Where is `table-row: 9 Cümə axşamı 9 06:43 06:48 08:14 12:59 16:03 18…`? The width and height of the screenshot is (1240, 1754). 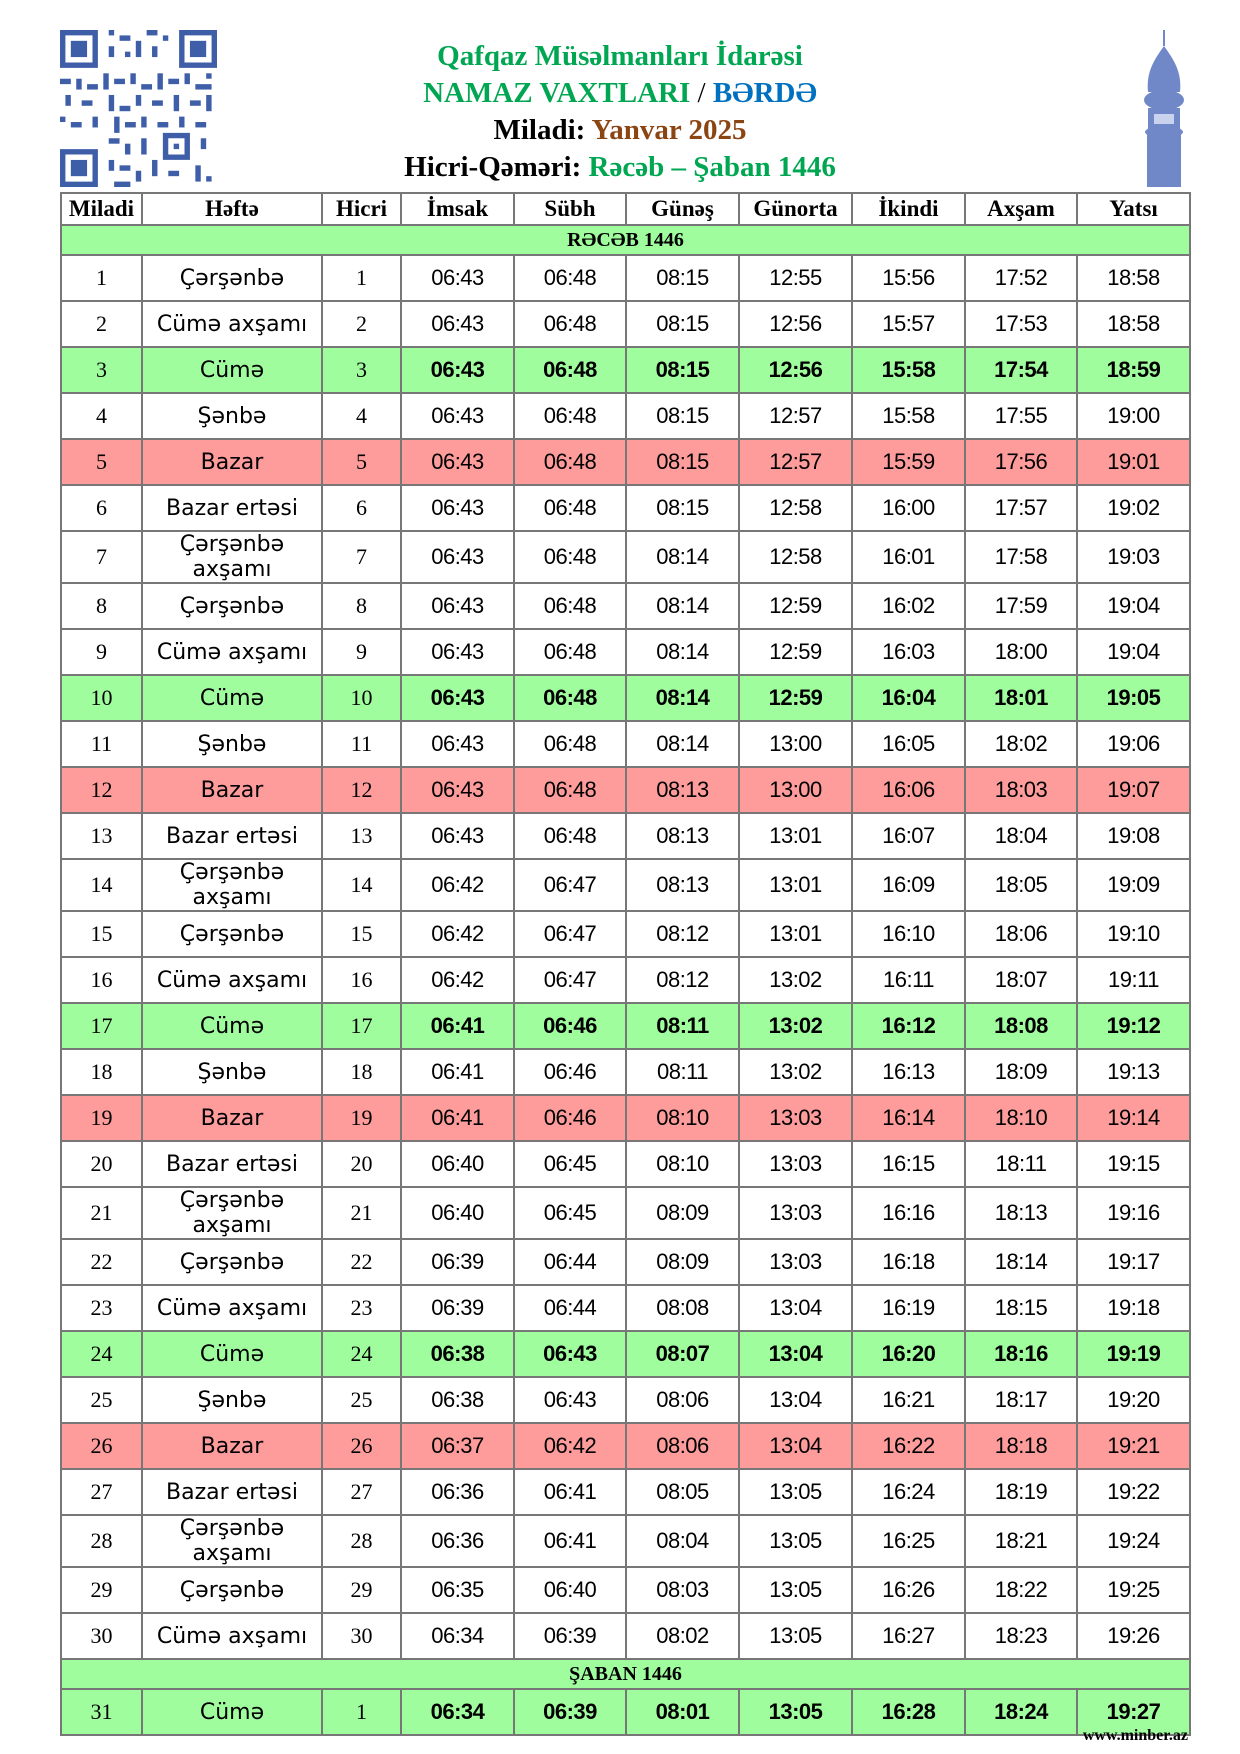
table-row: 9 Cümə axşamı 9 06:43 06:48 08:14 12:59 16:03 18… is located at coordinates (625, 652).